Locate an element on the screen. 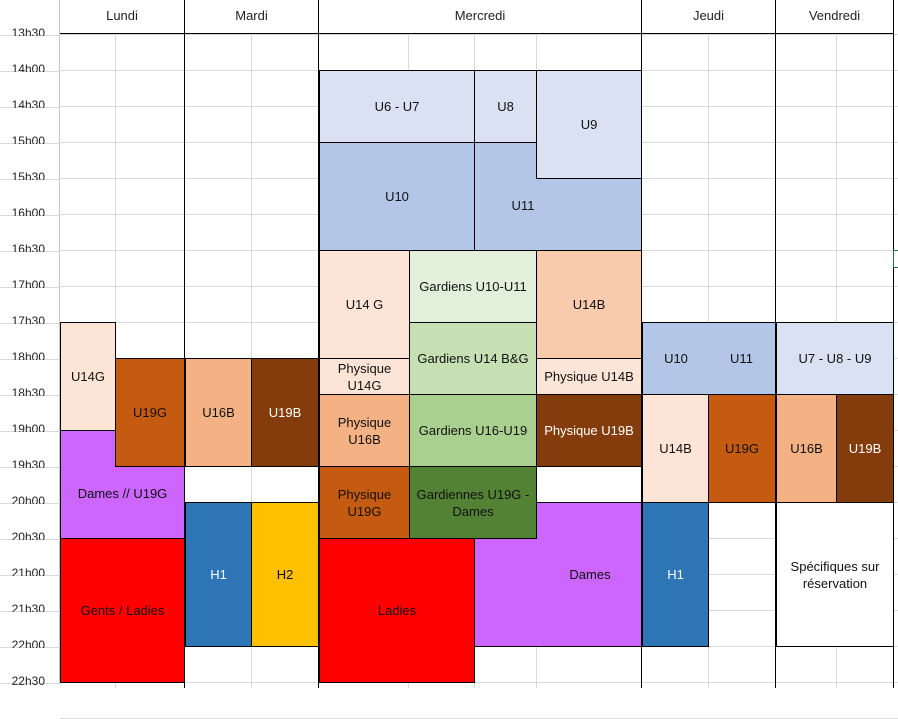 The height and width of the screenshot is (719, 898). block-mer-physique-u16b: Physique U16B is located at coordinates (364, 430).